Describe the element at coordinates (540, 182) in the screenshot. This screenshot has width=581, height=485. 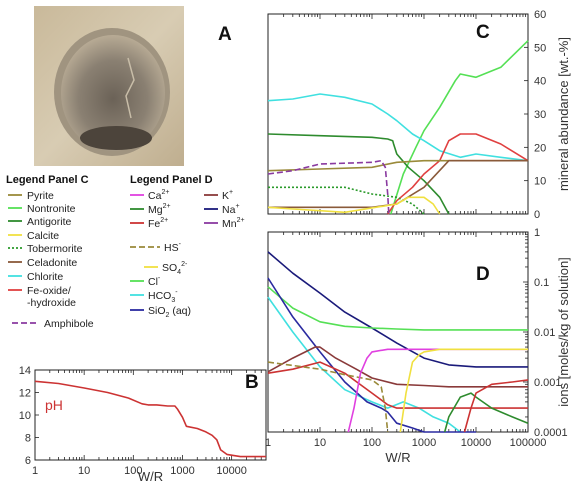
I see `y-tick-label-c: 10` at that location.